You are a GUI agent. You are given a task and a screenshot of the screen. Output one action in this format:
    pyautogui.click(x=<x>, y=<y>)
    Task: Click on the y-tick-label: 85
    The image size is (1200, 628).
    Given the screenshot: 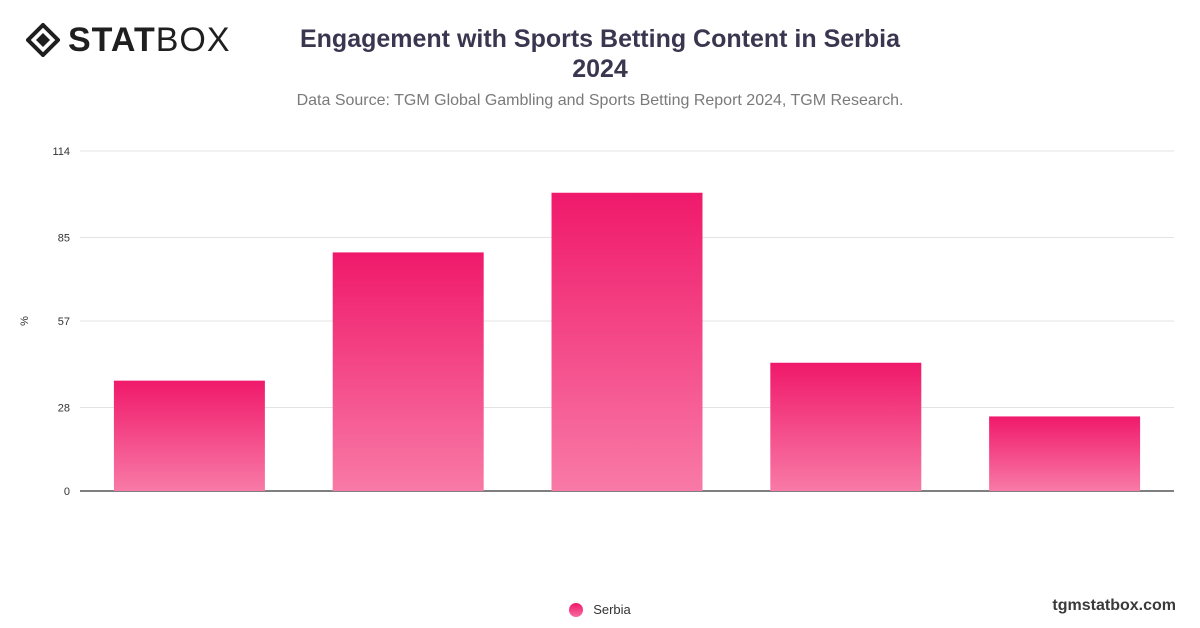 What is the action you would take?
    pyautogui.click(x=64, y=238)
    